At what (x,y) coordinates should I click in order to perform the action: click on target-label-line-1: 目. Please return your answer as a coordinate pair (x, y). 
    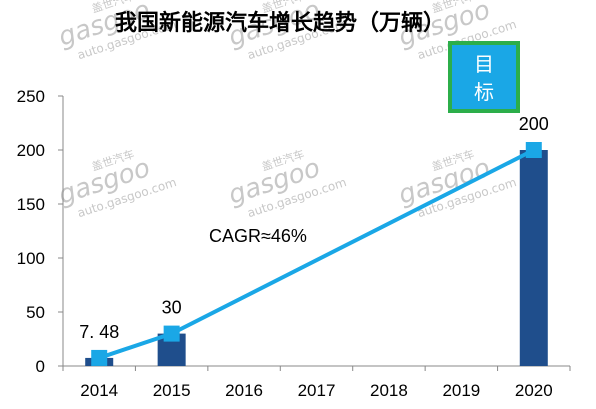
    Looking at the image, I should click on (484, 64).